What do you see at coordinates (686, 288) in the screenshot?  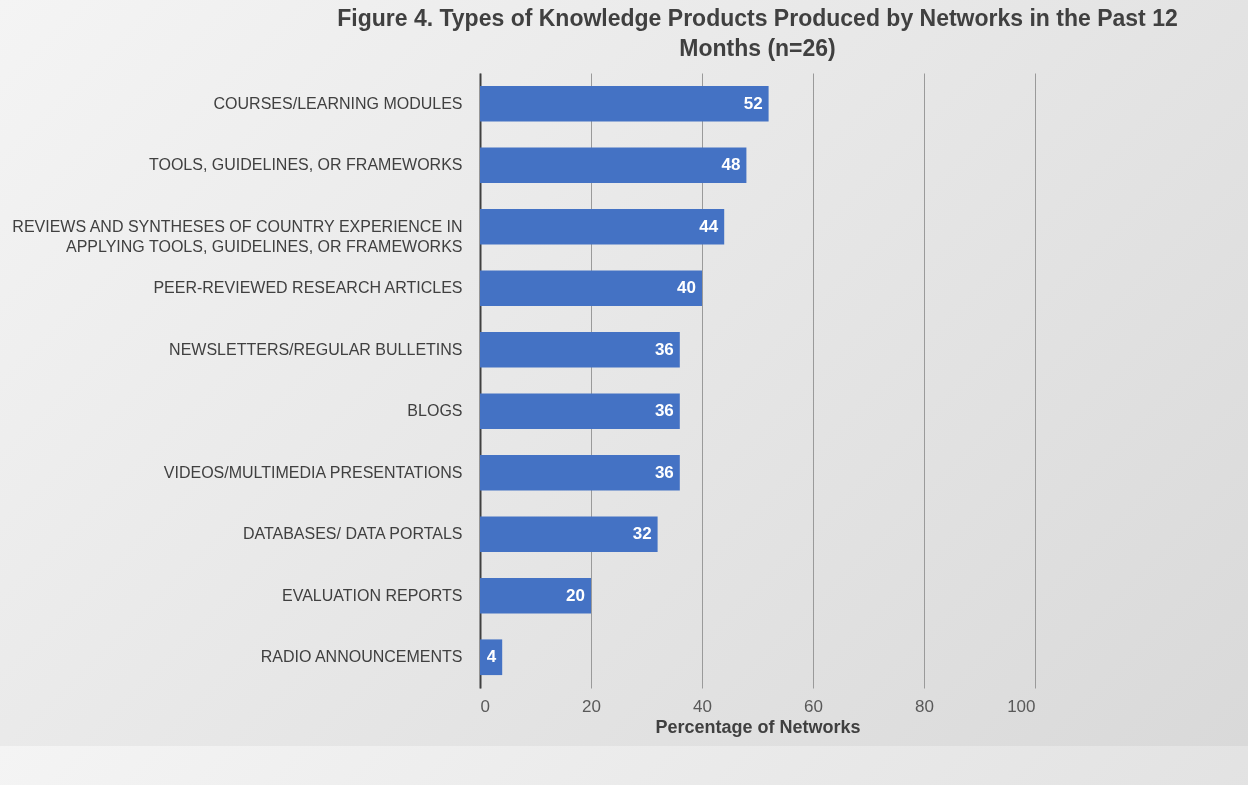 I see `data-label: 40` at bounding box center [686, 288].